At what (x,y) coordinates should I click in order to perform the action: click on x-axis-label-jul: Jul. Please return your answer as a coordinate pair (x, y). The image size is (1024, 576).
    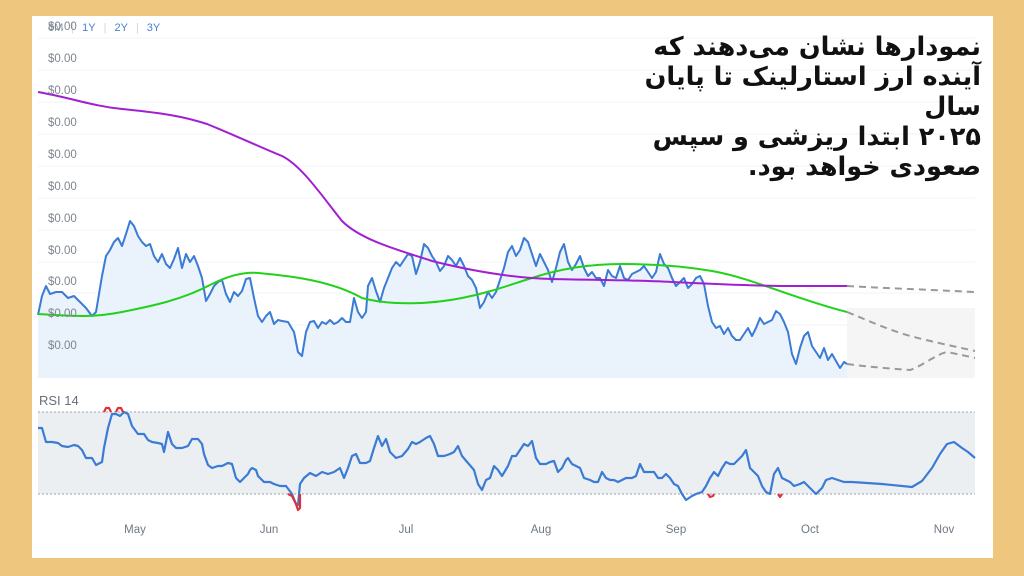
    Looking at the image, I should click on (406, 530).